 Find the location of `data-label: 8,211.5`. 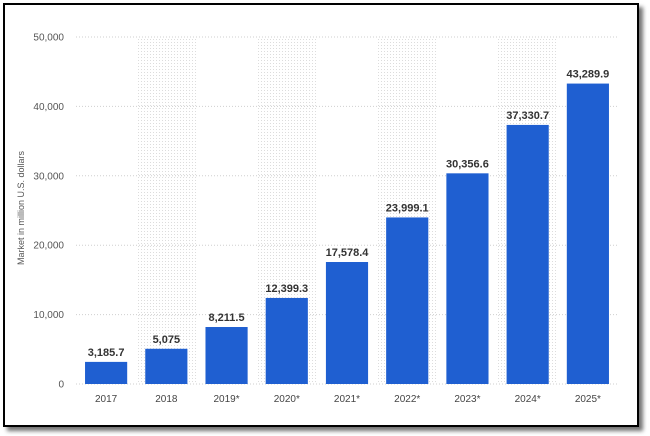

data-label: 8,211.5 is located at coordinates (227, 318).